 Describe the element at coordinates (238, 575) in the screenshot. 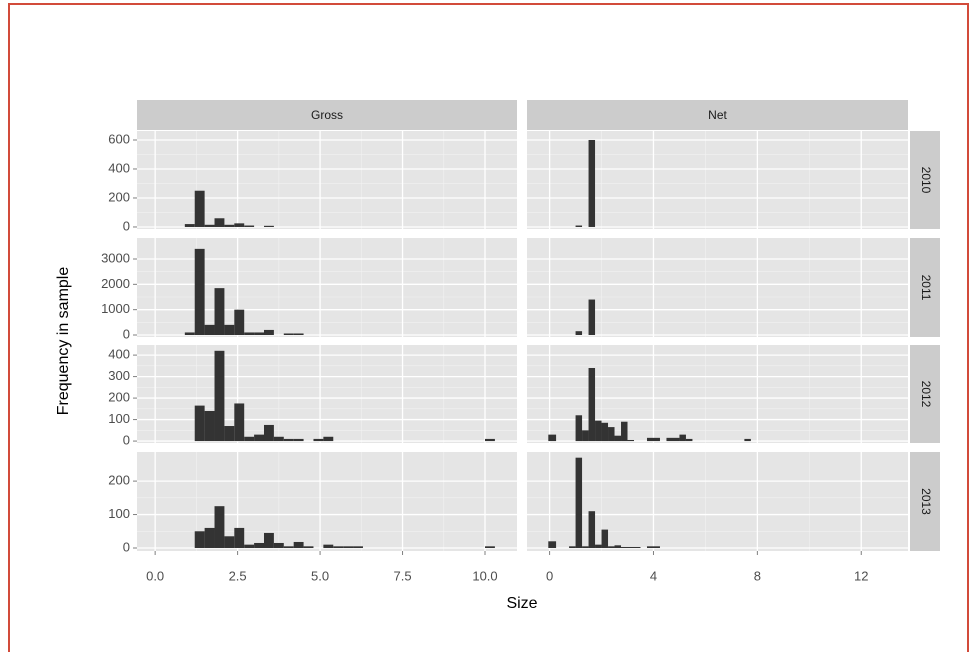

I see `x-tick-label: 2.5` at that location.